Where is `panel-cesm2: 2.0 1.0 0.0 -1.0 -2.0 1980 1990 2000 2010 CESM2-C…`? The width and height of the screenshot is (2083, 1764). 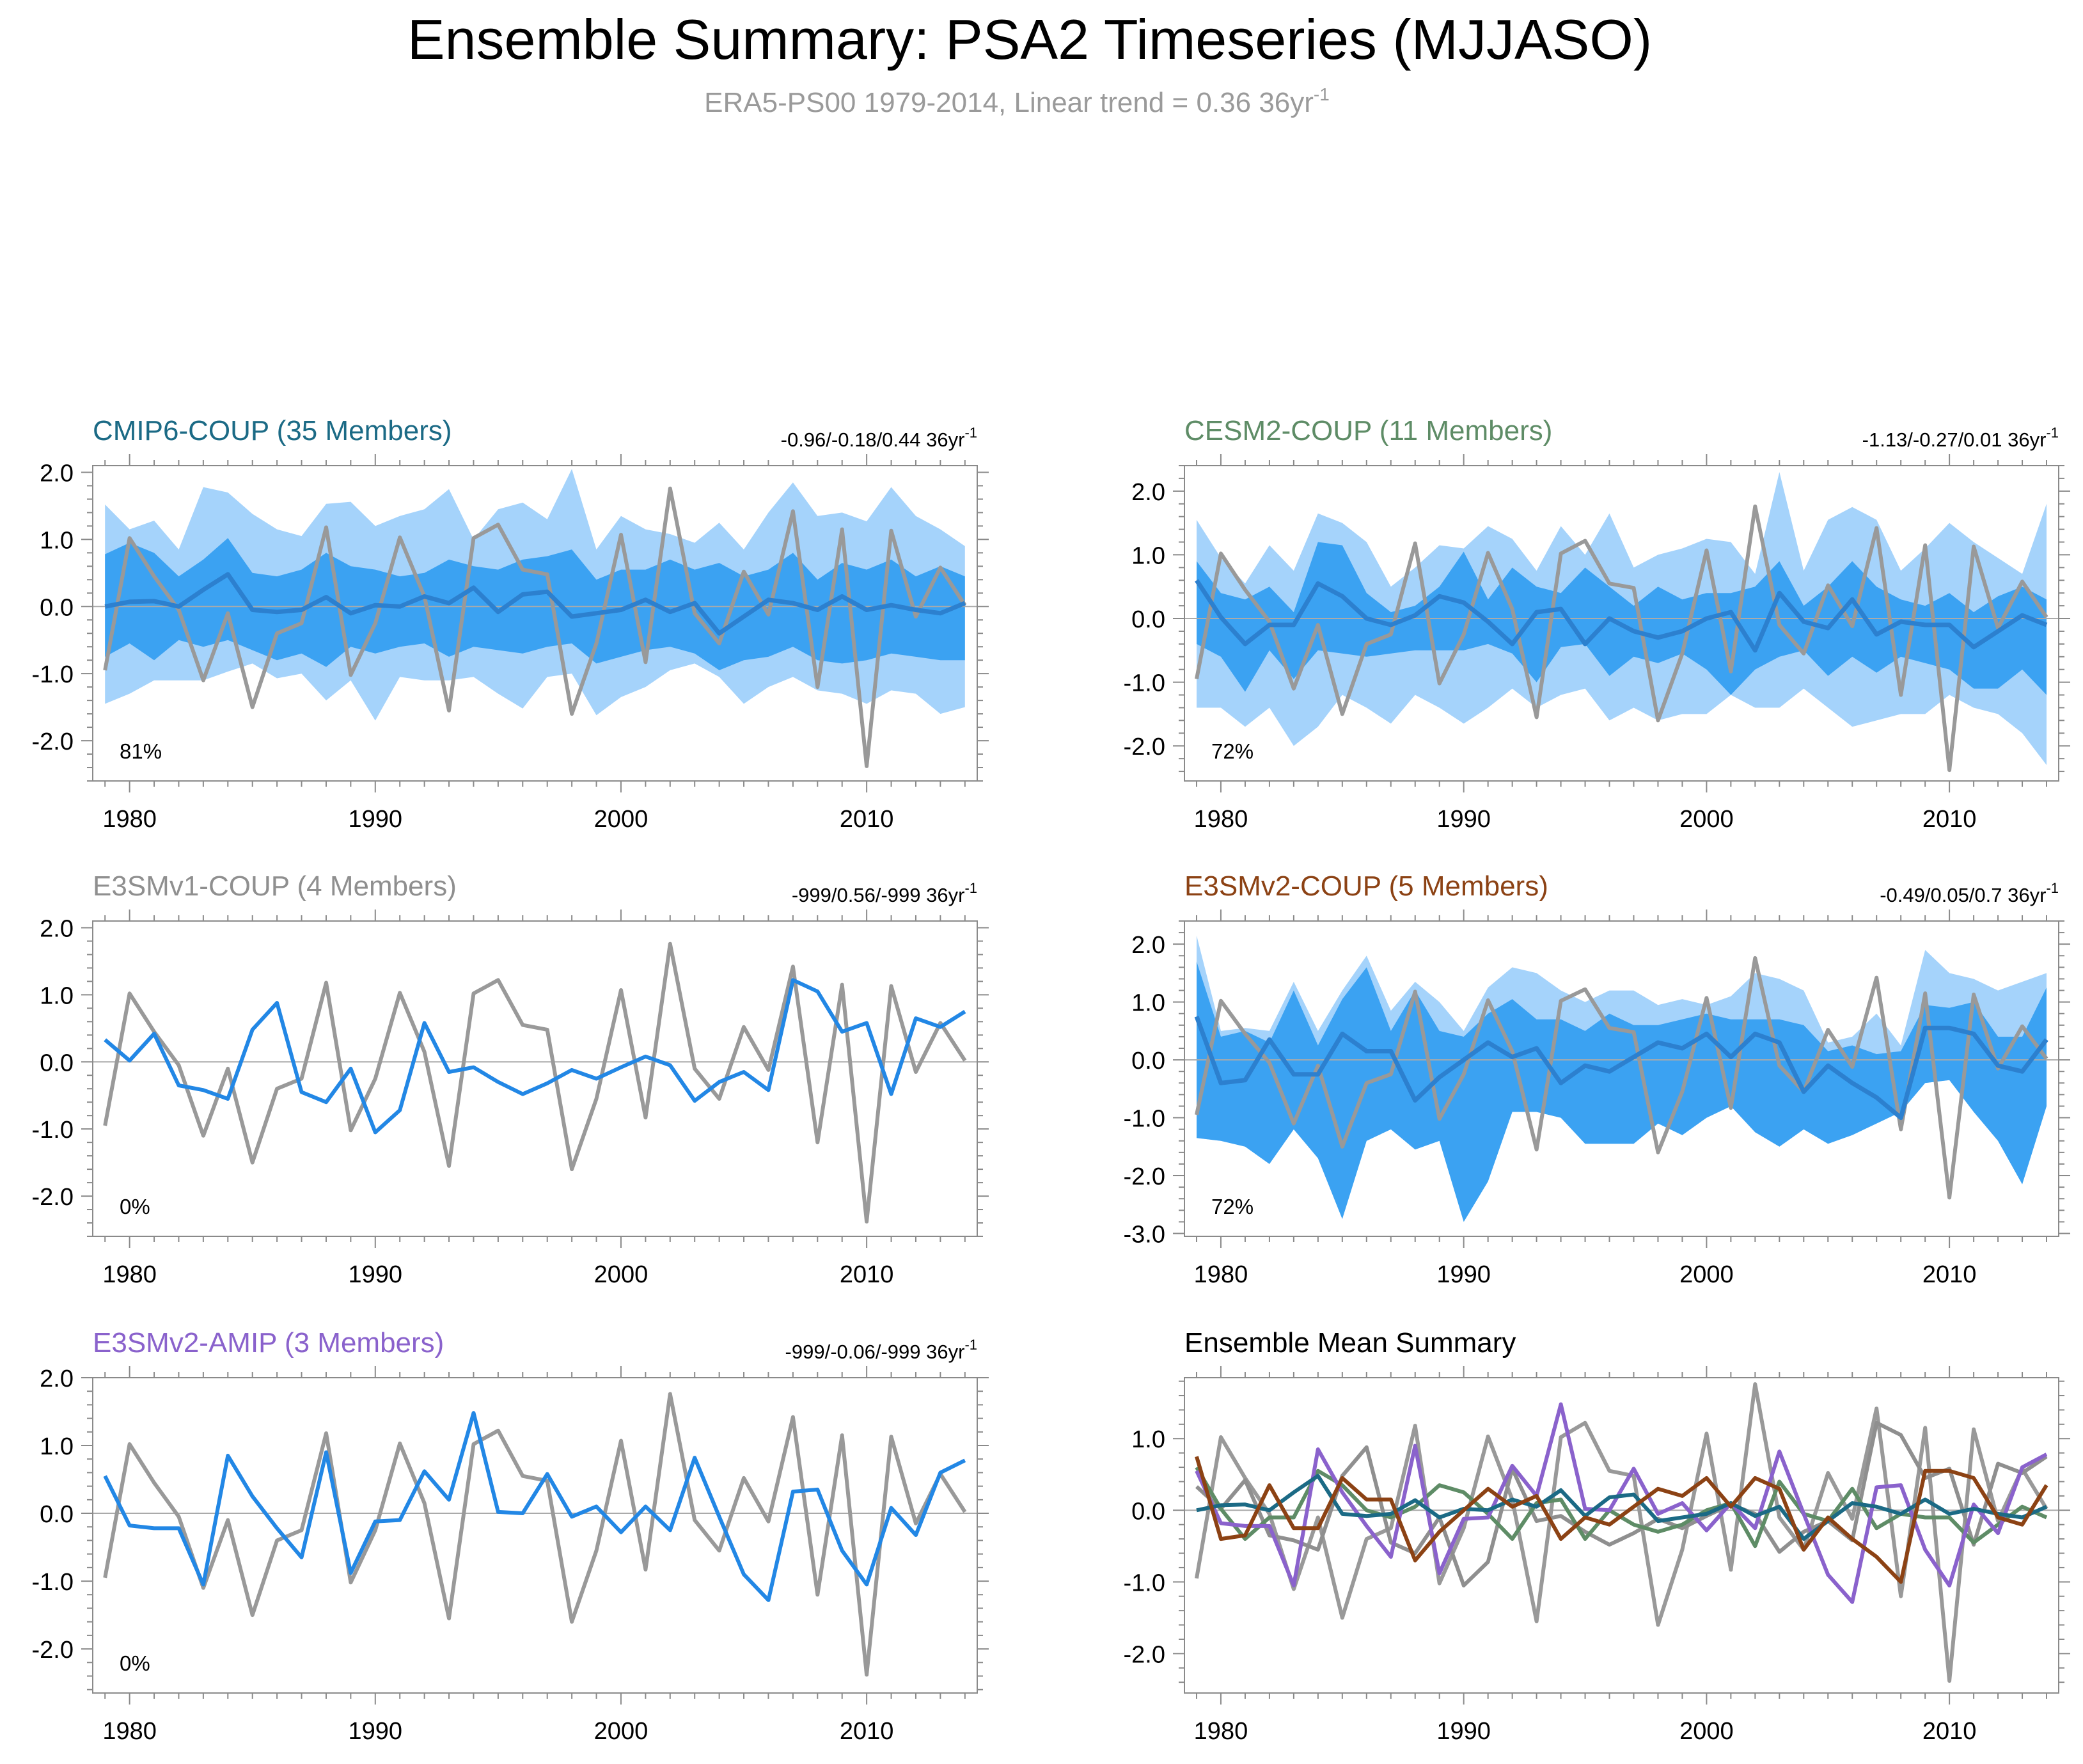
panel-cesm2: 2.0 1.0 0.0 -1.0 -2.0 1980 1990 2000 2010 CESM2-C… is located at coordinates (1597, 624).